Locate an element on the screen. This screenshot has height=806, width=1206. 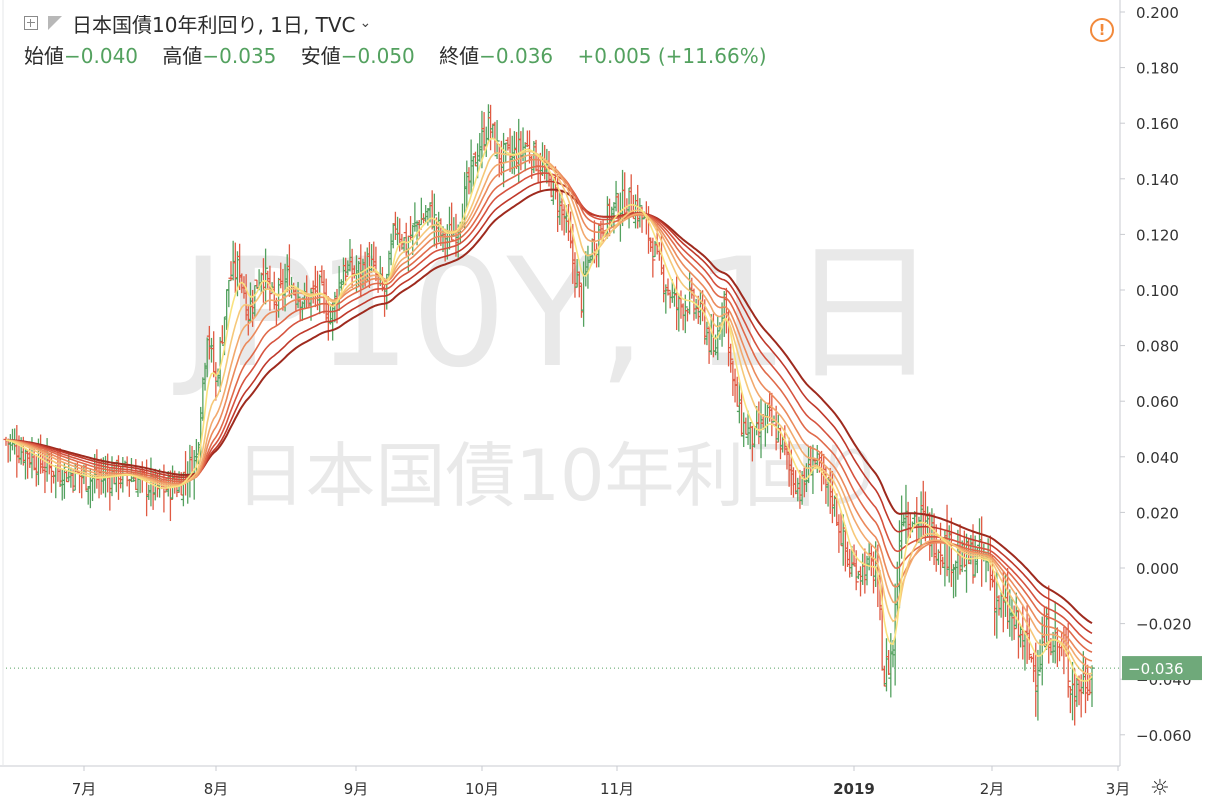
x-tick-label: 9月 is located at coordinates (356, 789).